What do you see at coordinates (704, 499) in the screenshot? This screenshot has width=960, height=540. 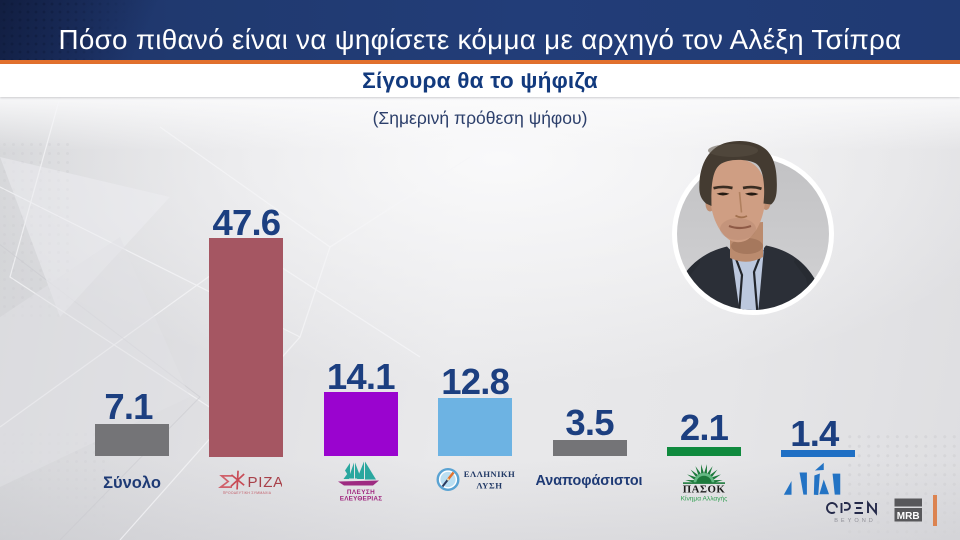 I see `svg-text: Κίνημα Αλλαγής` at bounding box center [704, 499].